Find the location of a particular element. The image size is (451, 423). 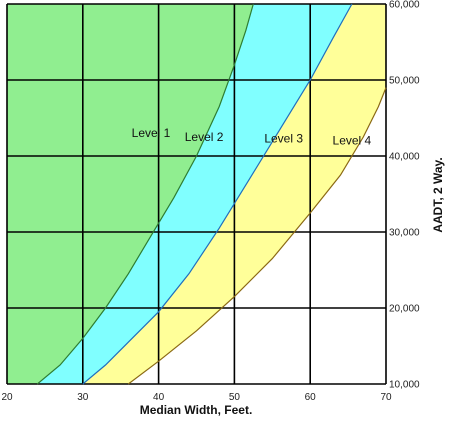

region-label-level-4: Level 4 is located at coordinates (352, 141).